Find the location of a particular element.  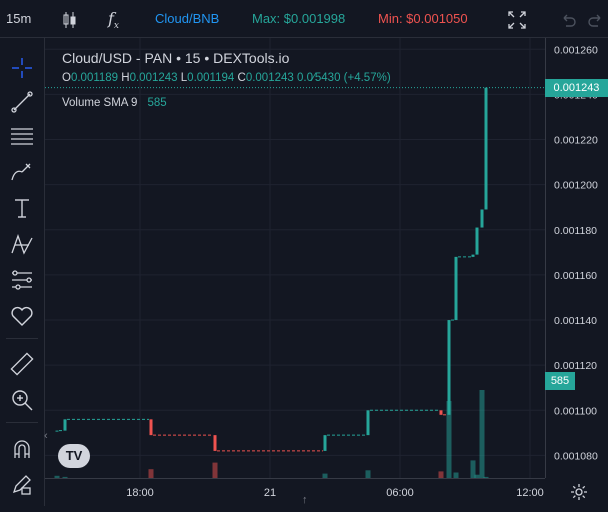

price-tick-label: 0.001120 is located at coordinates (575, 366).